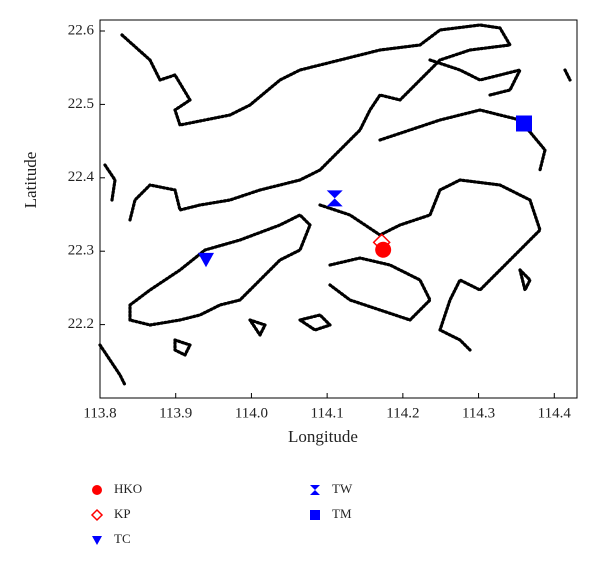 This screenshot has height=572, width=600. Describe the element at coordinates (323, 436) in the screenshot. I see `x-axis-label: Longitude` at that location.